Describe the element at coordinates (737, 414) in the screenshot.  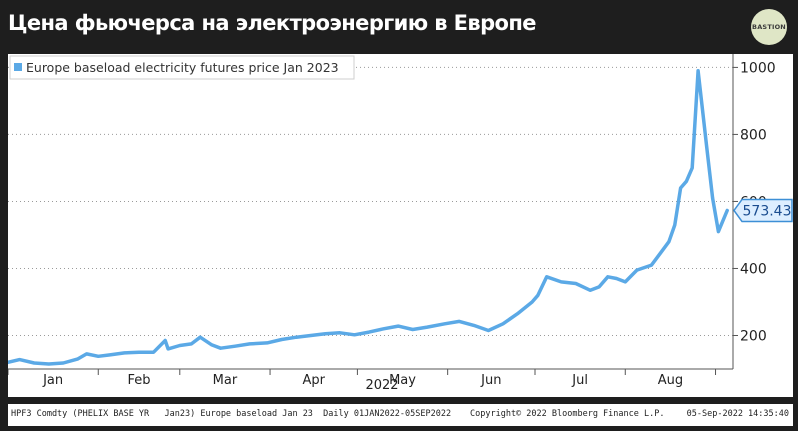
I see `footer-timestamp: 05-Sep-2022 14:35:40` at that location.